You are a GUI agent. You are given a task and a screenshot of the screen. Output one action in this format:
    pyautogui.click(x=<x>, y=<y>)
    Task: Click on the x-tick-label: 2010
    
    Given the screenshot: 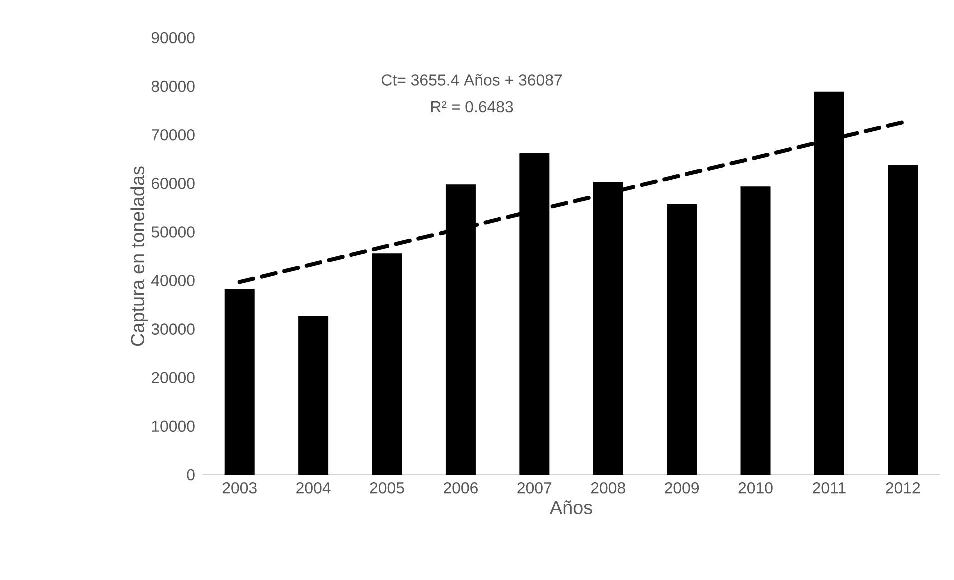 What is the action you would take?
    pyautogui.click(x=755, y=488)
    